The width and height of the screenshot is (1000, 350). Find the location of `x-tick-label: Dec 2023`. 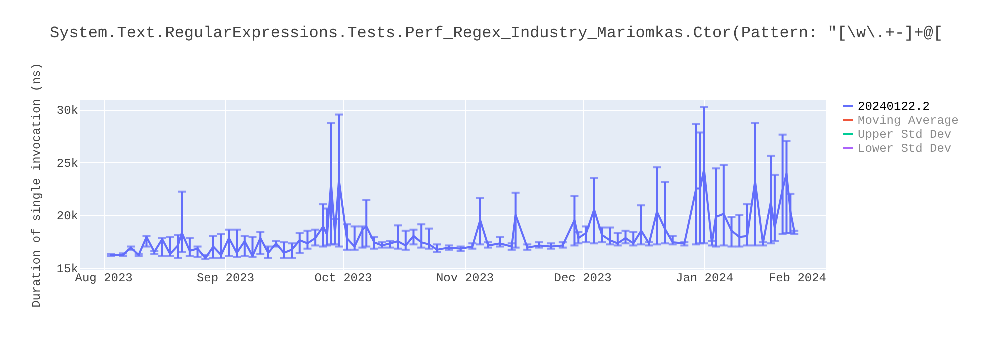

x-tick-label: Dec 2023 is located at coordinates (583, 279).